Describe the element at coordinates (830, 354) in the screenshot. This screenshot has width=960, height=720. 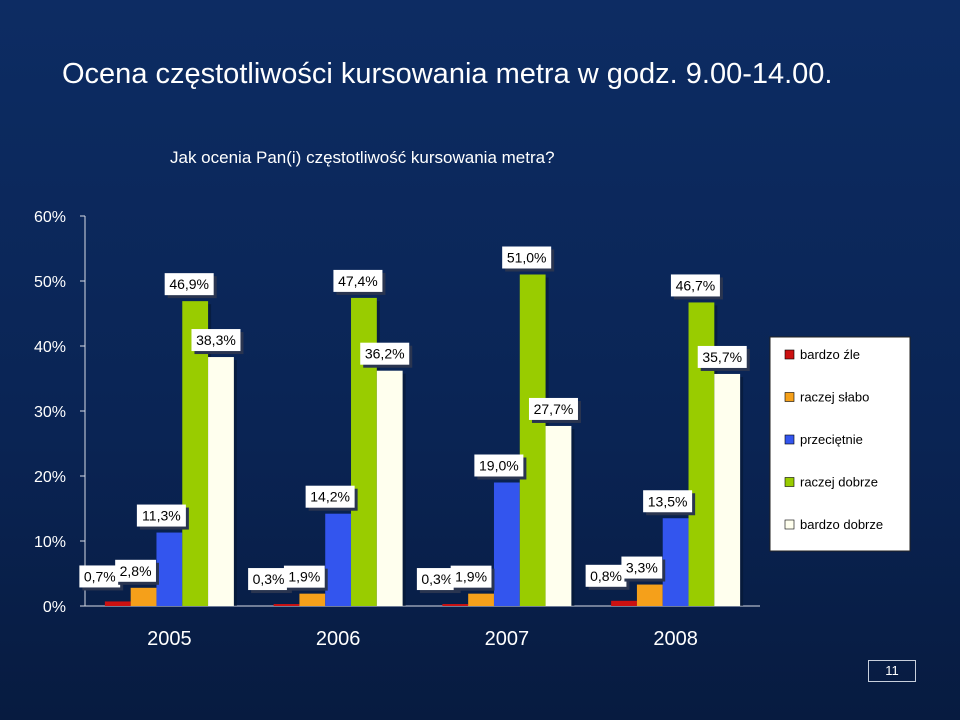
I see `legend-label: bardzo źle` at that location.